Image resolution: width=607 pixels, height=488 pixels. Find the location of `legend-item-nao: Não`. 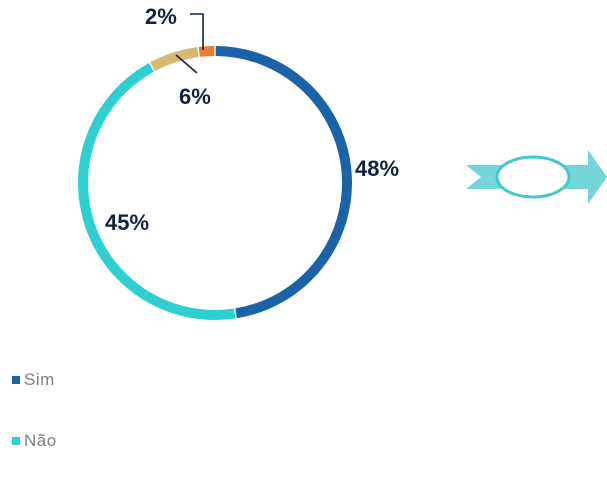

legend-item-nao: Não is located at coordinates (34, 441).